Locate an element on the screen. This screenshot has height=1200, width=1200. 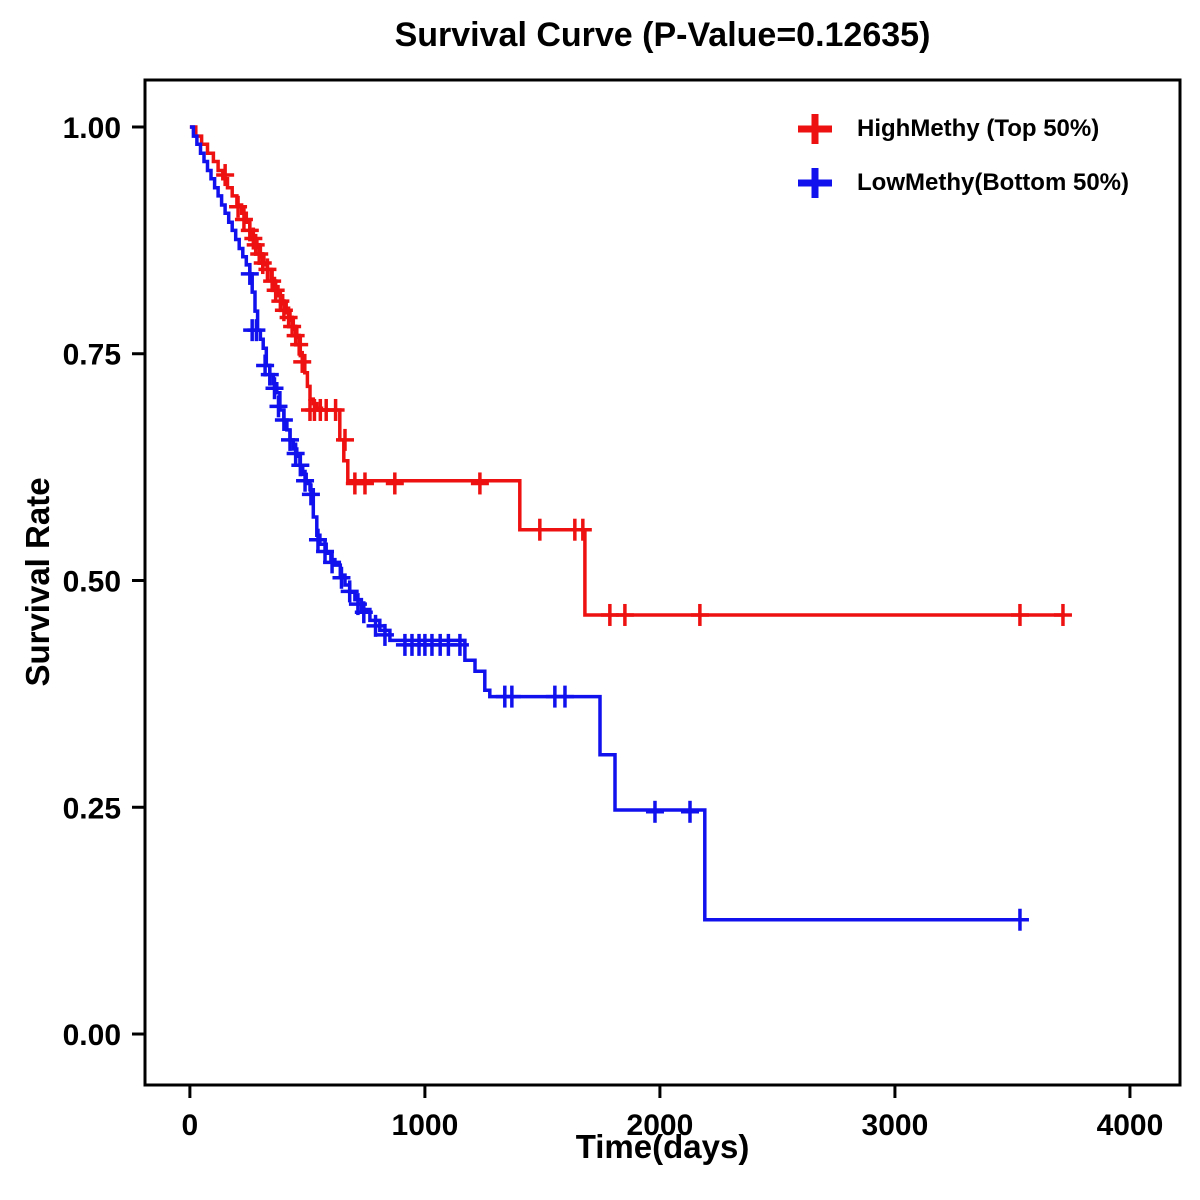
chart-title: Survival Curve (P-Value=0.12635) is located at coordinates (662, 35).